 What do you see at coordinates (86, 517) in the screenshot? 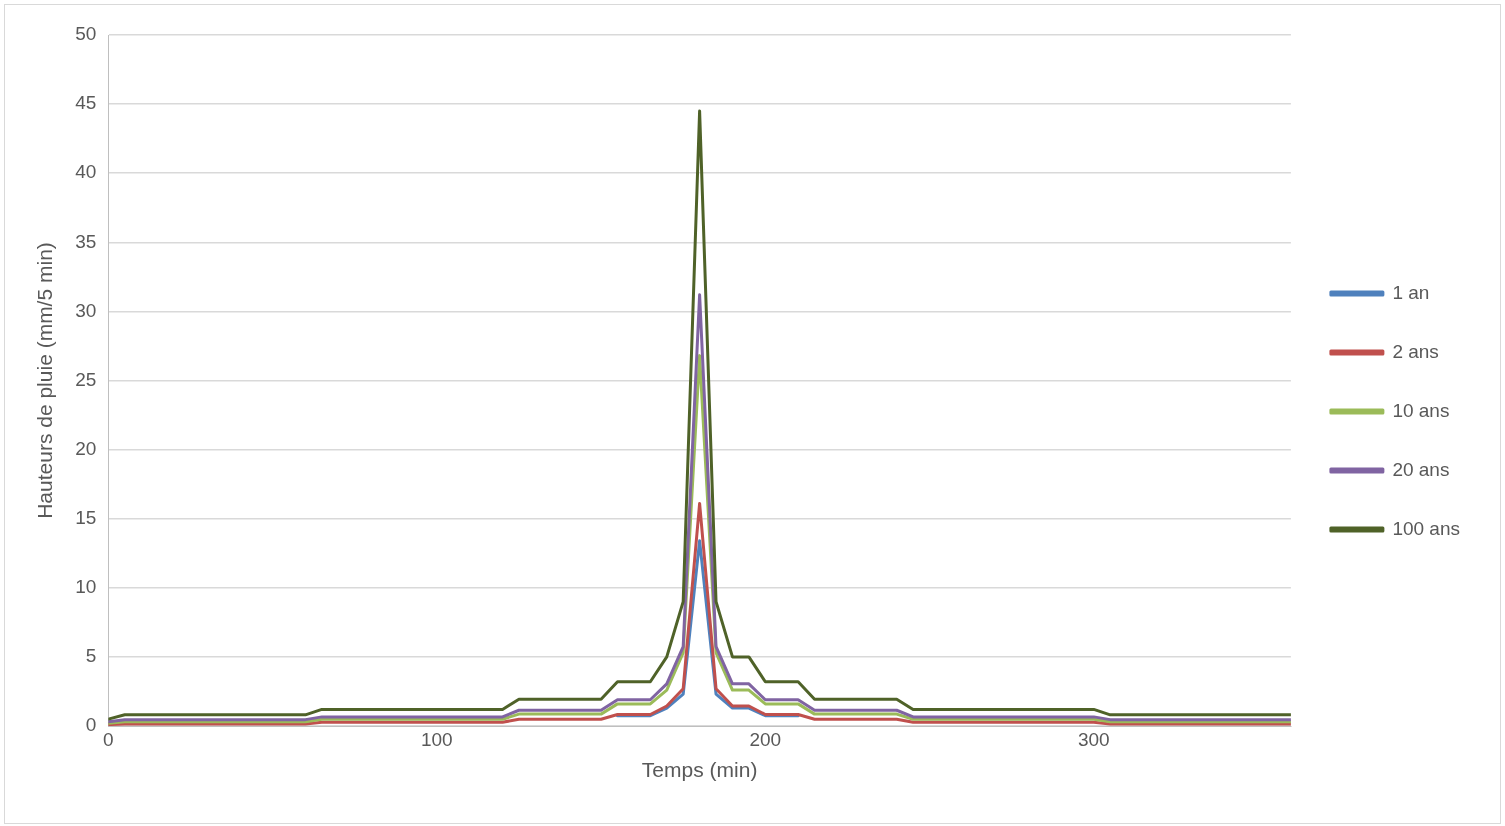
I see `y-tick-label: 15` at bounding box center [86, 517].